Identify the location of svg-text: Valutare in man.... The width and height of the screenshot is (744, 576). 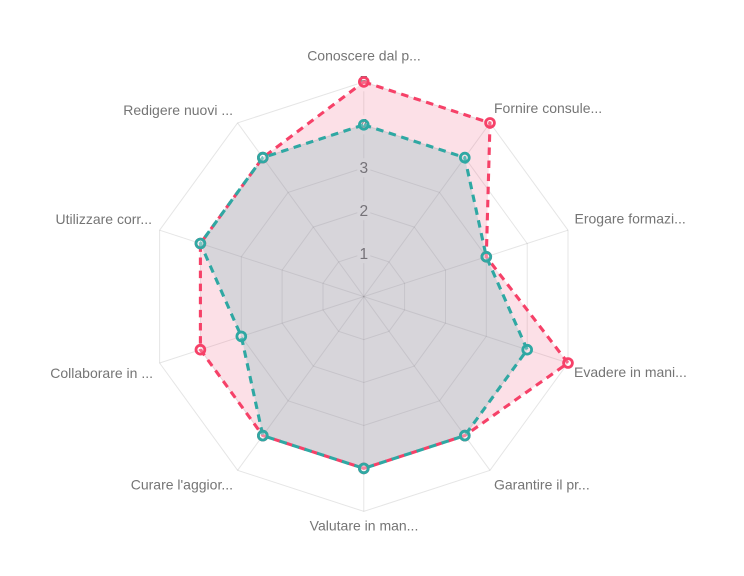
(364, 525).